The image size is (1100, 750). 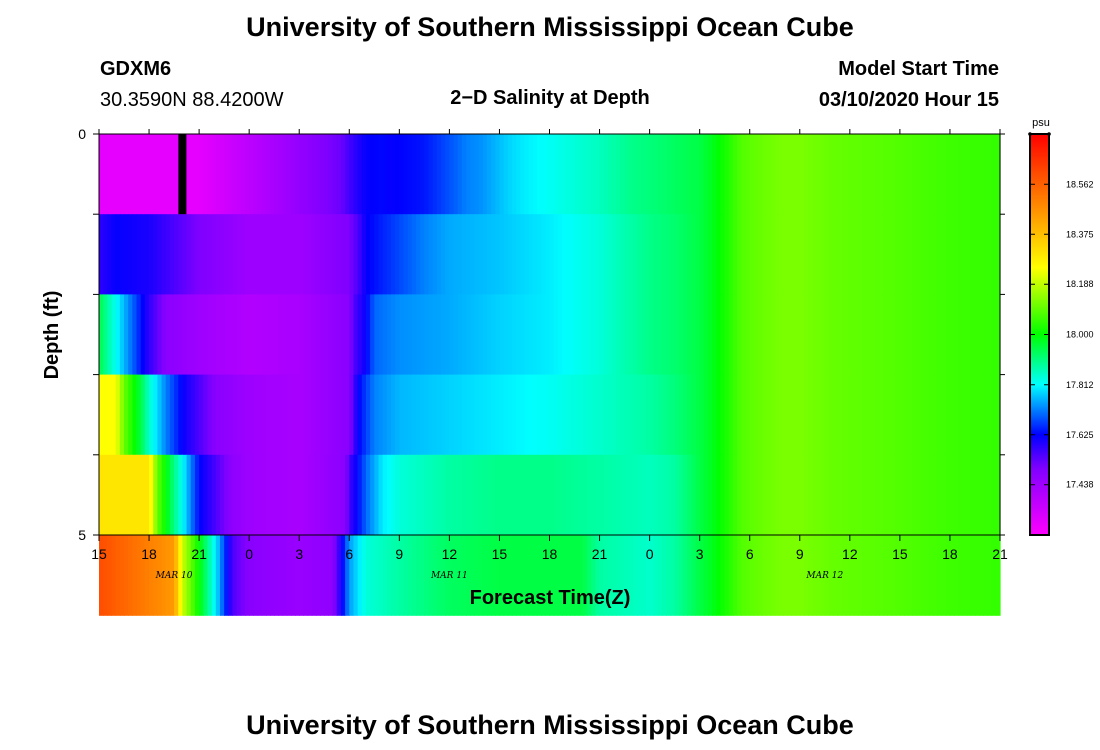 What do you see at coordinates (399, 554) in the screenshot?
I see `x-tick-label: 9` at bounding box center [399, 554].